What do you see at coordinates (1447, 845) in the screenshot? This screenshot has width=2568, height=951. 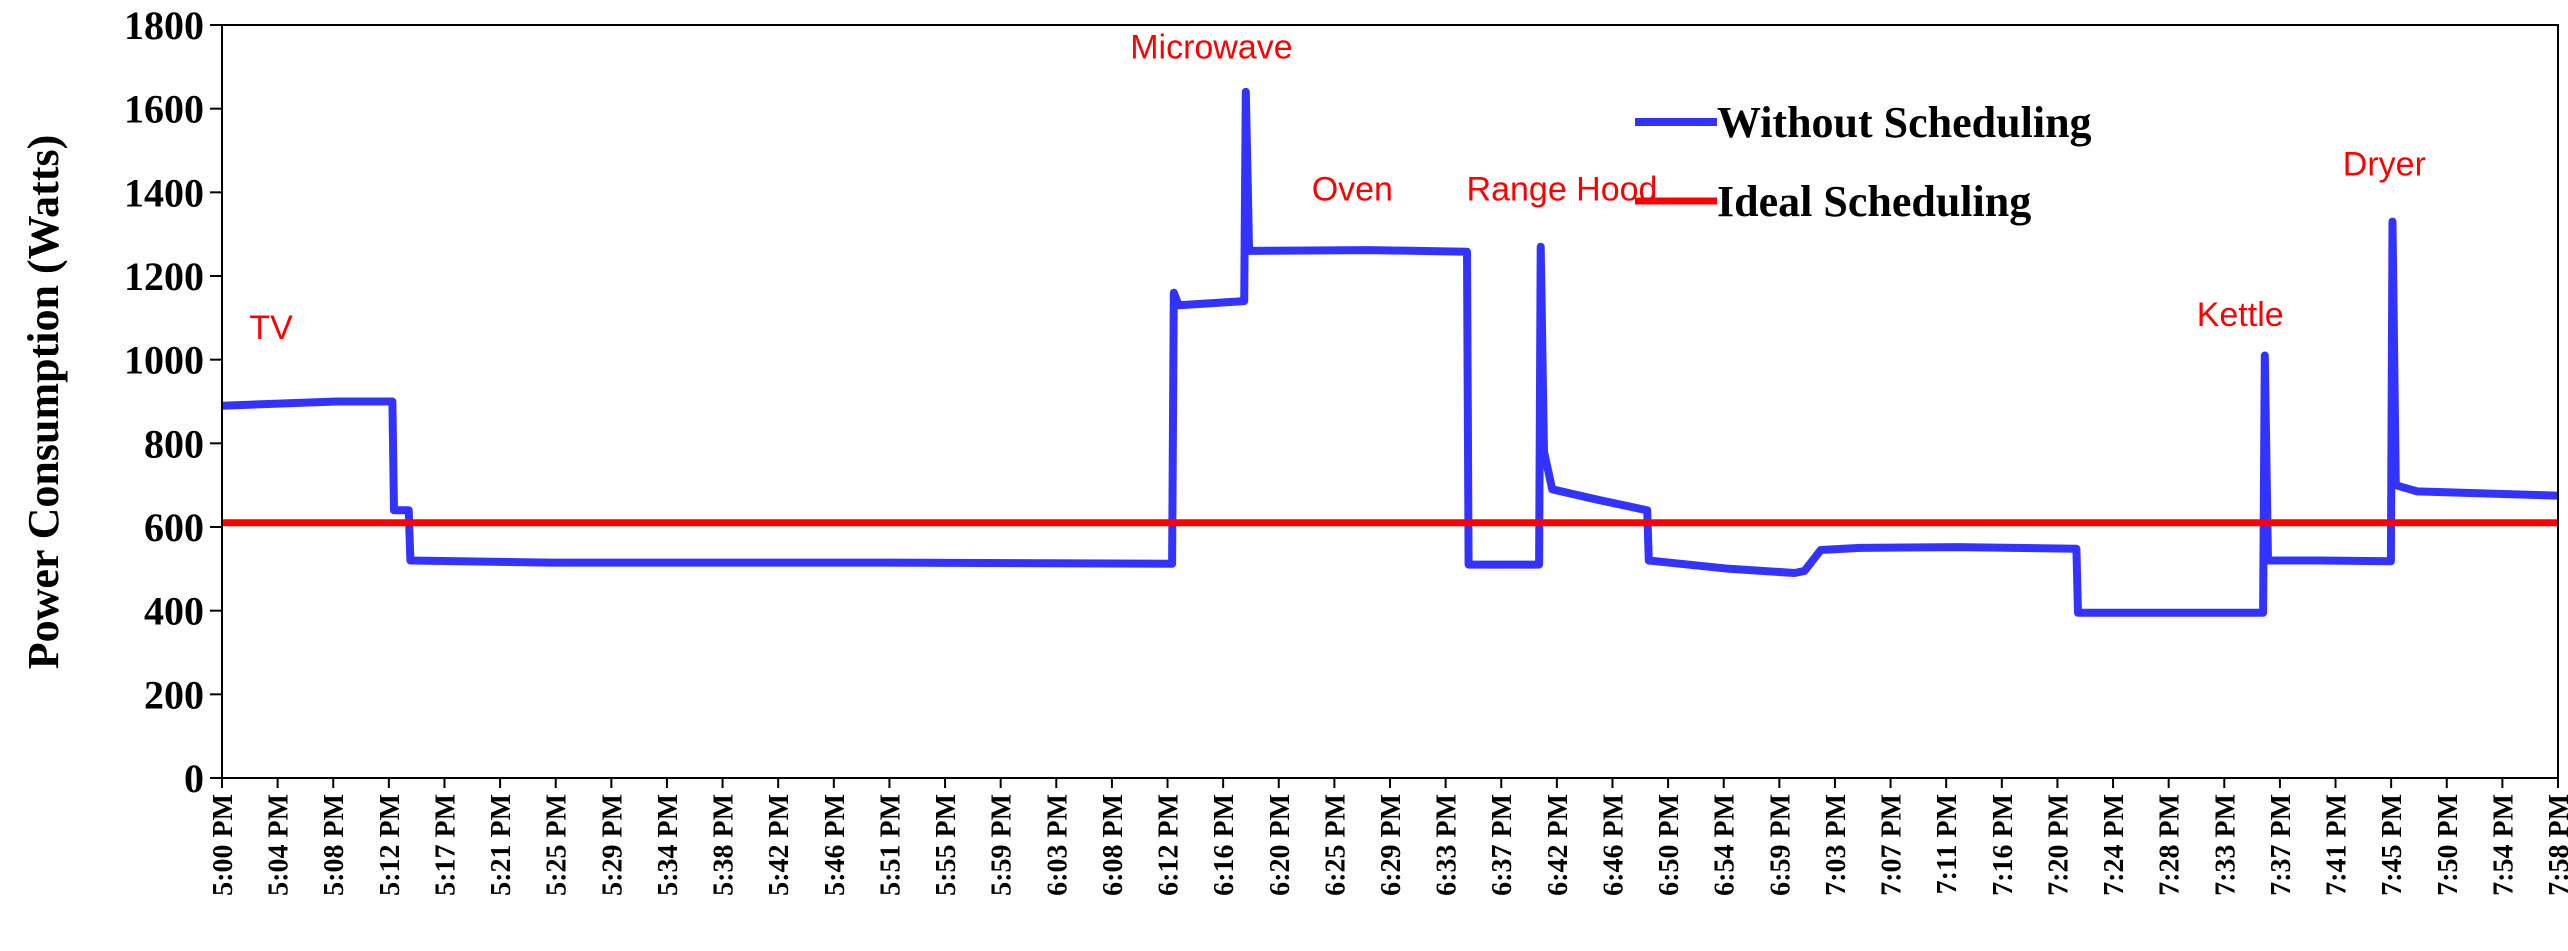 I see `x-tick-label: 6:33 PM` at bounding box center [1447, 845].